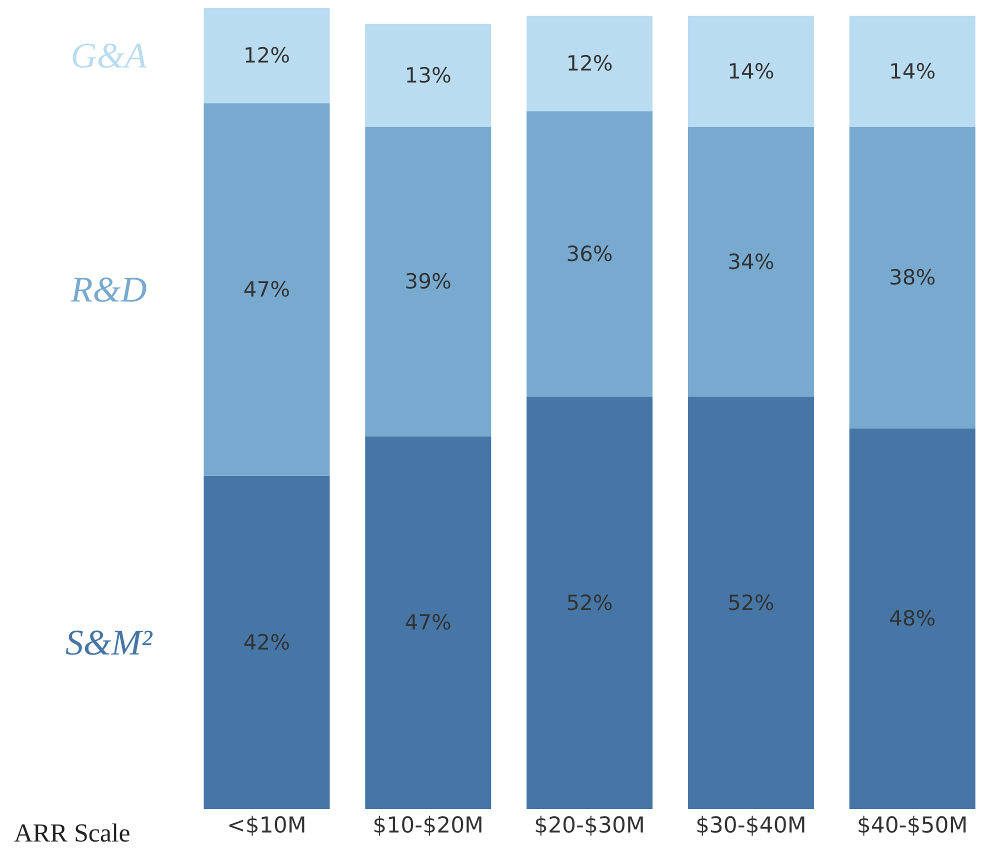 Image resolution: width=995 pixels, height=849 pixels. I want to click on data-label: 36%, so click(589, 254).